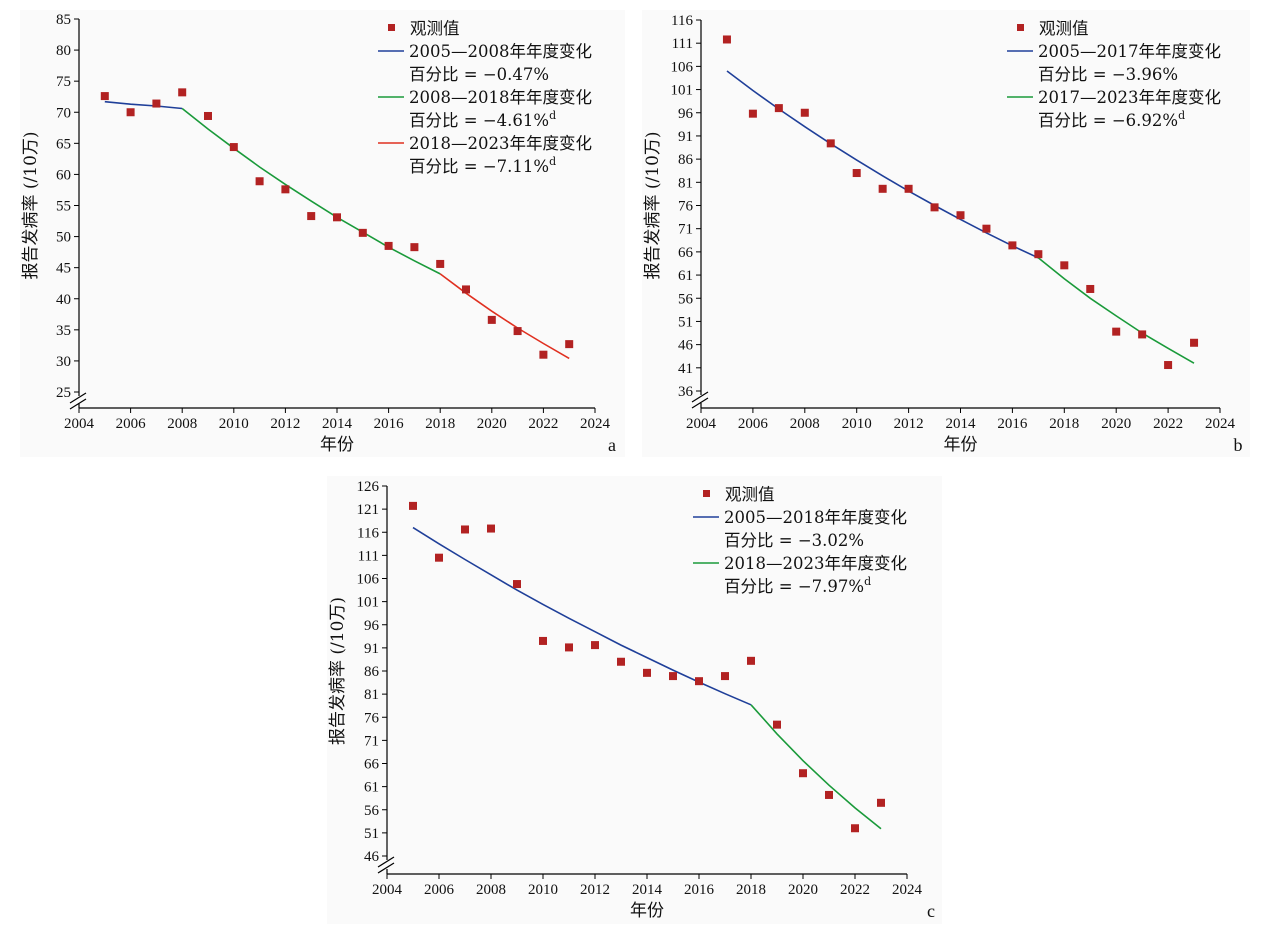 Image resolution: width=1270 pixels, height=926 pixels. What do you see at coordinates (63, 393) in the screenshot?
I see `y-tick-label: 25` at bounding box center [63, 393].